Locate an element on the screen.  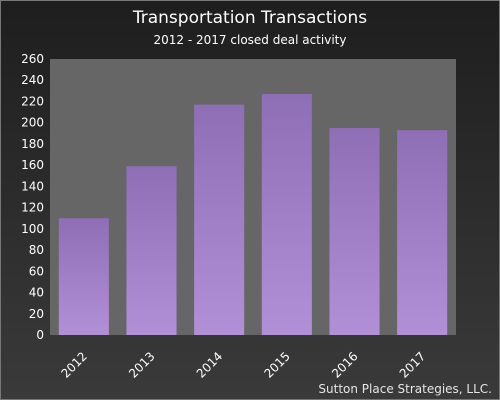
y-tick-label: 160 is located at coordinates (32, 165).